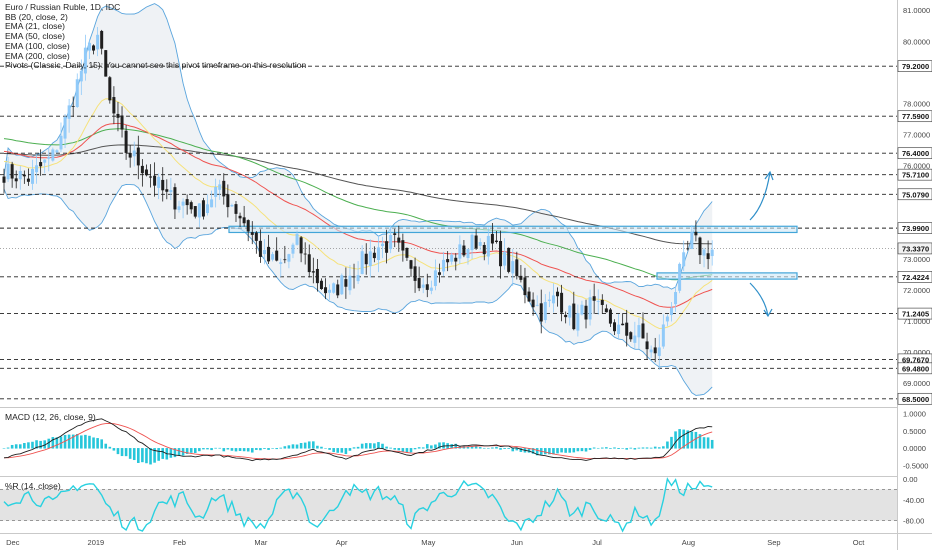  Describe the element at coordinates (37, 45) in the screenshot. I see `legend-ema100: EMA (100, close)` at that location.